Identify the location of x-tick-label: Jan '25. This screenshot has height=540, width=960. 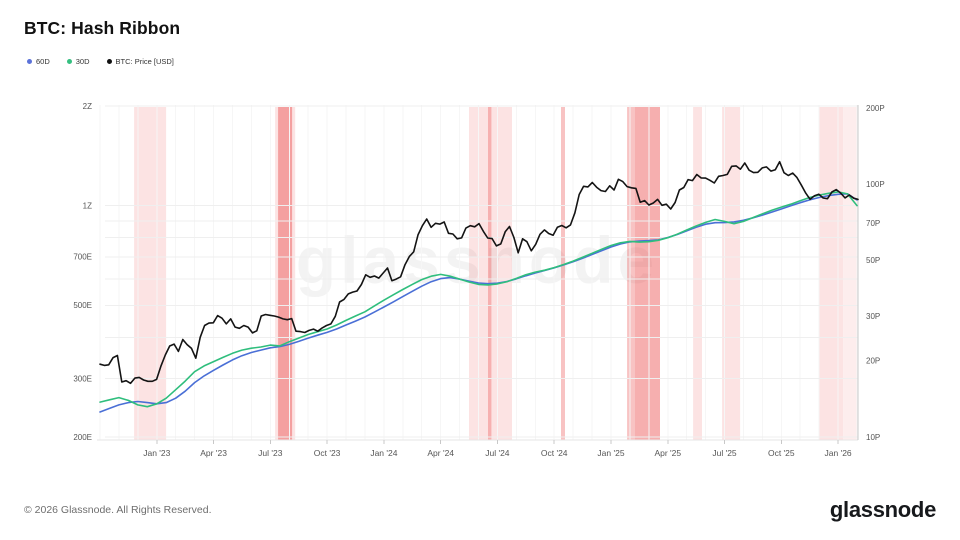
(610, 453).